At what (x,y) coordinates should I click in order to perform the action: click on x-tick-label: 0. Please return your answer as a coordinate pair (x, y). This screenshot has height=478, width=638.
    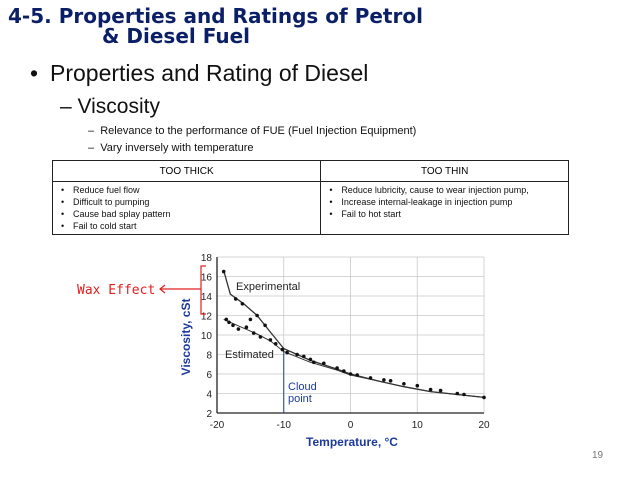
    Looking at the image, I should click on (351, 425).